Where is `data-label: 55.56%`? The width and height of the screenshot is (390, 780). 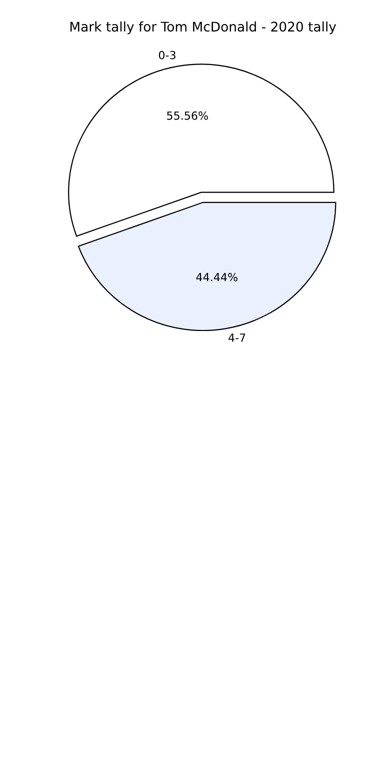 data-label: 55.56% is located at coordinates (187, 115).